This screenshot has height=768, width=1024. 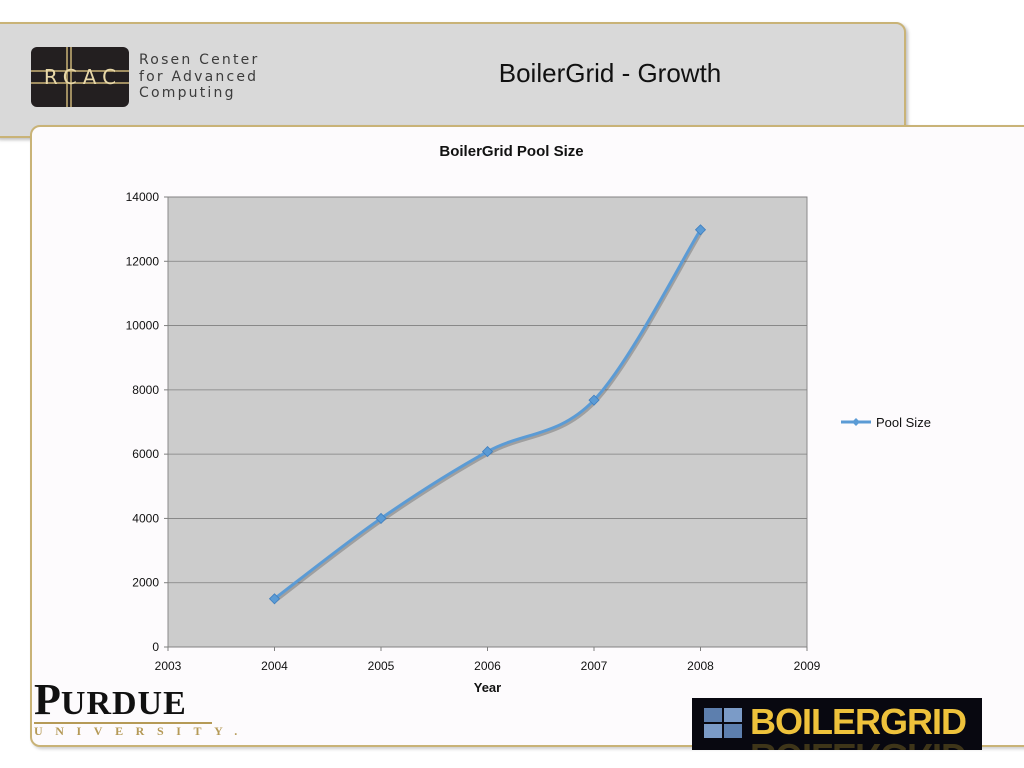 I want to click on y-tick-label: 0, so click(x=155, y=647).